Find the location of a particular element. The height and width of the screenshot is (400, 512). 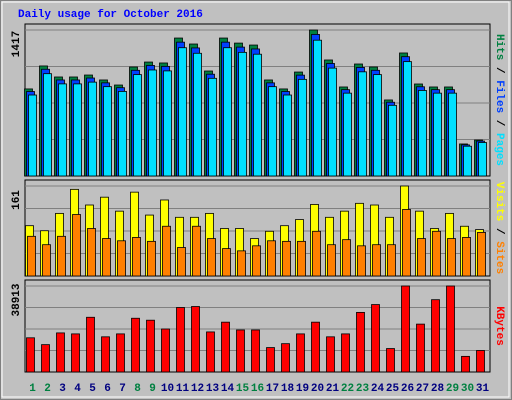

legend: KBytes is located at coordinates (499, 326).